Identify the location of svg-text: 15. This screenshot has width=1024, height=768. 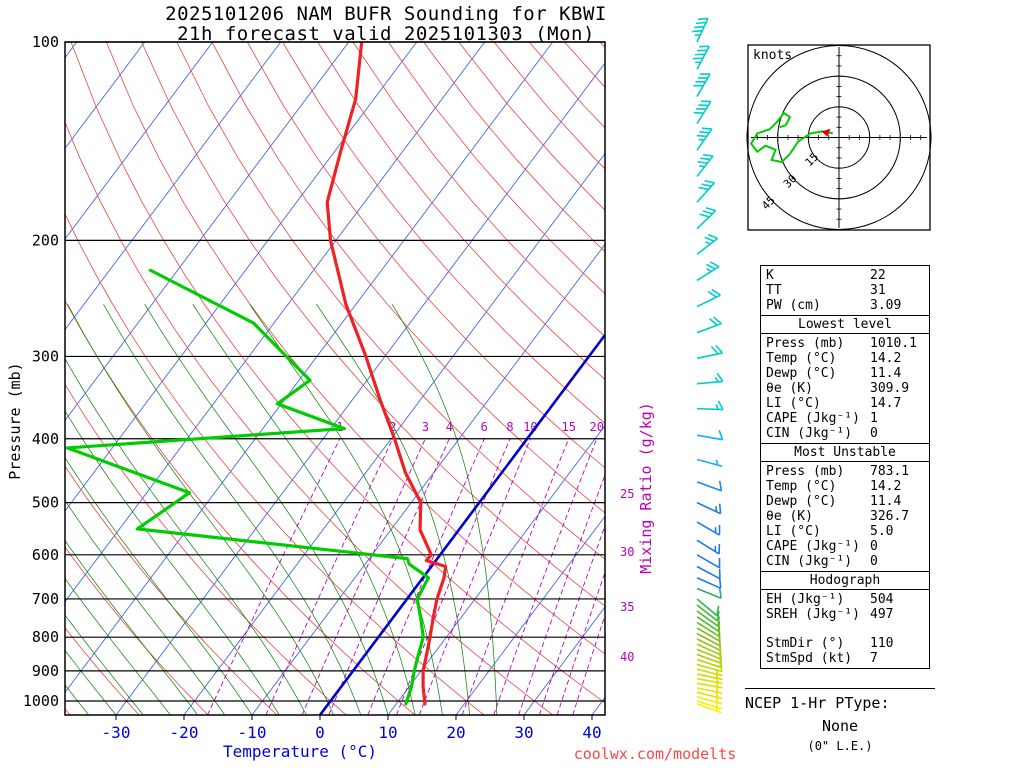
(568, 427).